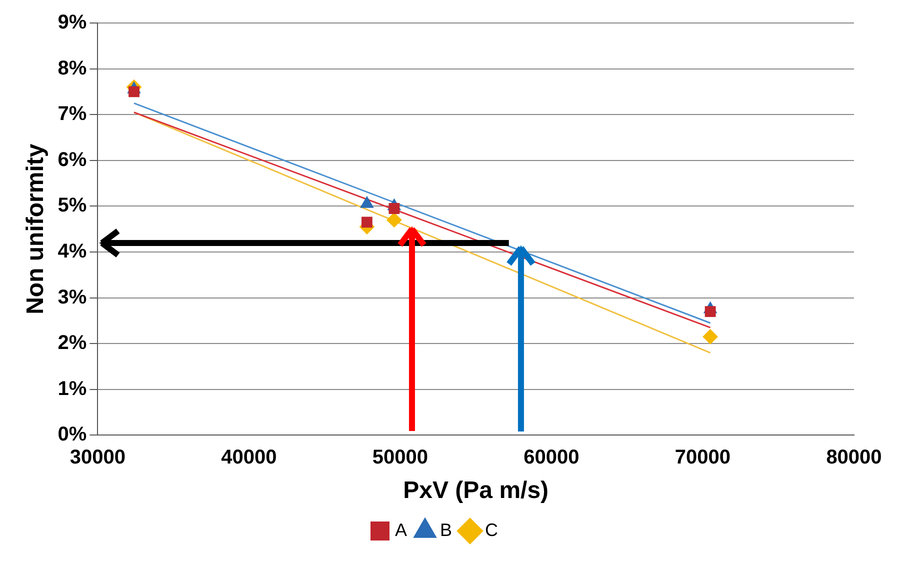 Image resolution: width=902 pixels, height=563 pixels. I want to click on x-tick-label: 50000, so click(400, 457).